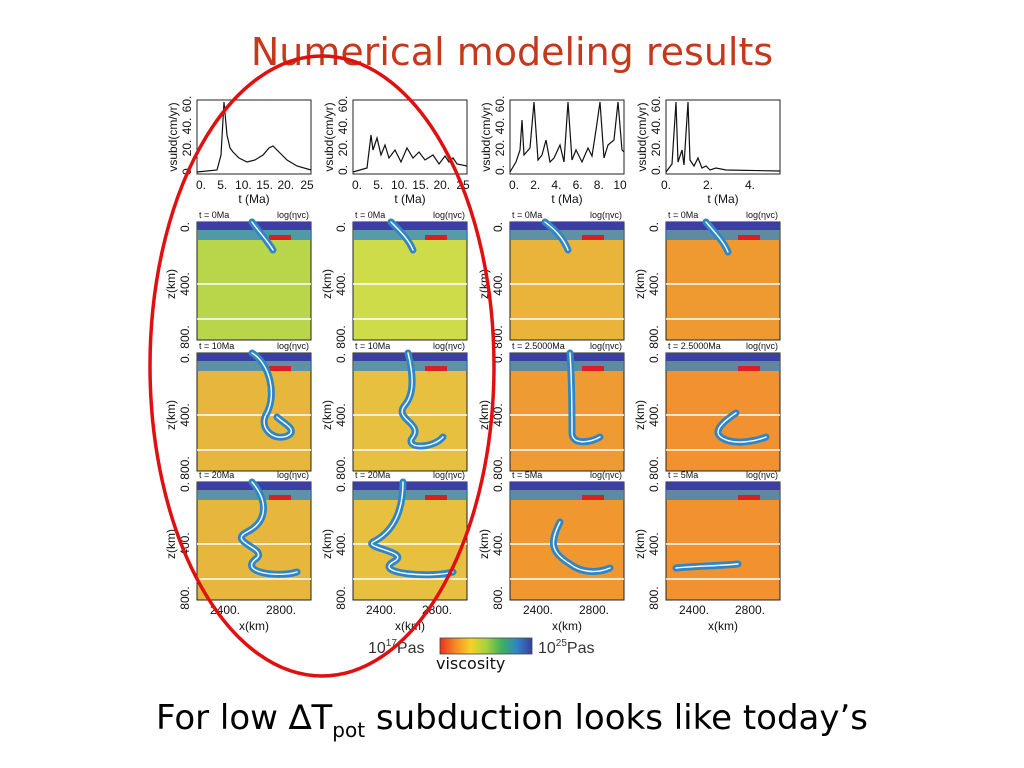  I want to click on velocity-xtick-label: 2., so click(708, 185).